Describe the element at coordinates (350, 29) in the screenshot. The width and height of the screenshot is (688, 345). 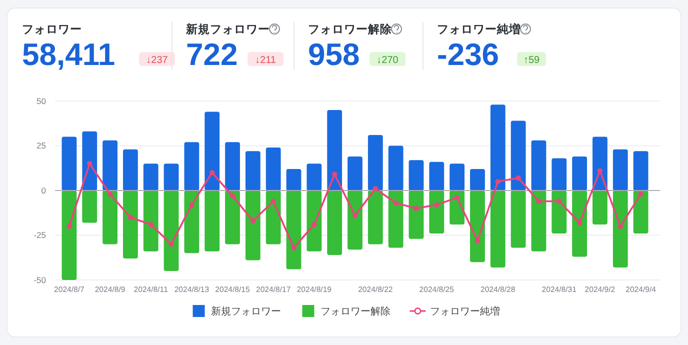
I see `text: フォロワー解除` at that location.